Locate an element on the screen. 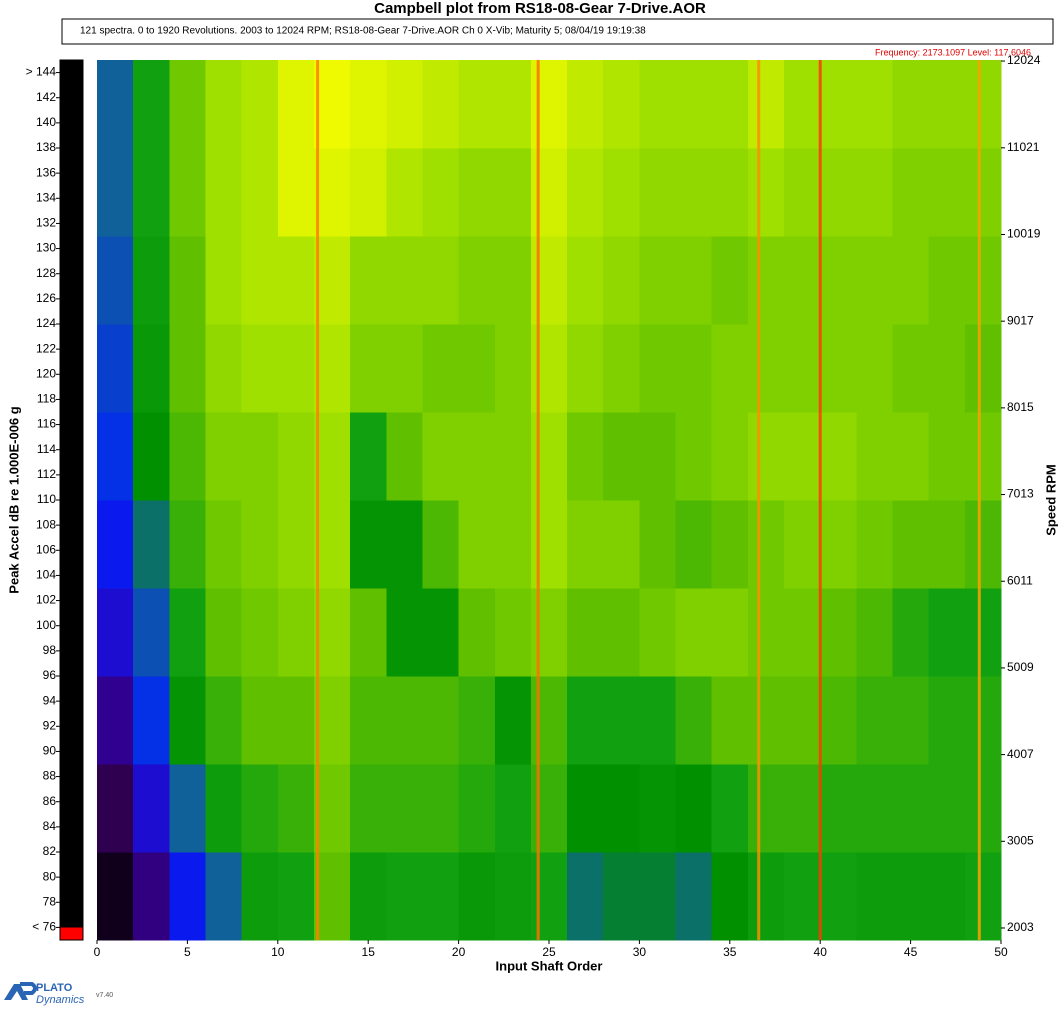 The height and width of the screenshot is (1009, 1063). logo-name: PLATO is located at coordinates (54, 988).